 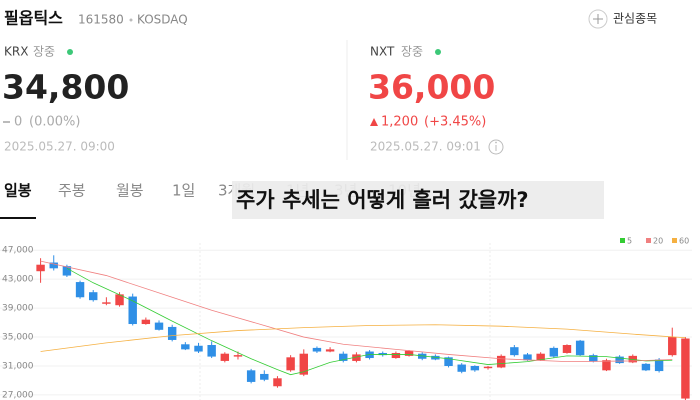 What do you see at coordinates (16, 52) in the screenshot?
I see `exchange: KRX` at bounding box center [16, 52].